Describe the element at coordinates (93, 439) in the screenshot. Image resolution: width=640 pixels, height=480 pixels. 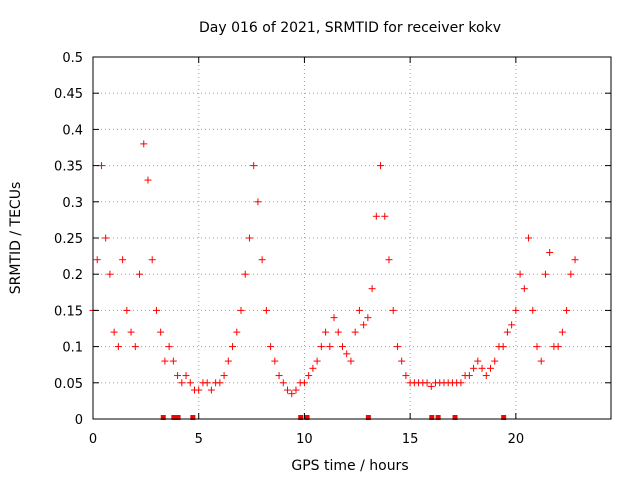
I see `x-tick-label: 0` at that location.